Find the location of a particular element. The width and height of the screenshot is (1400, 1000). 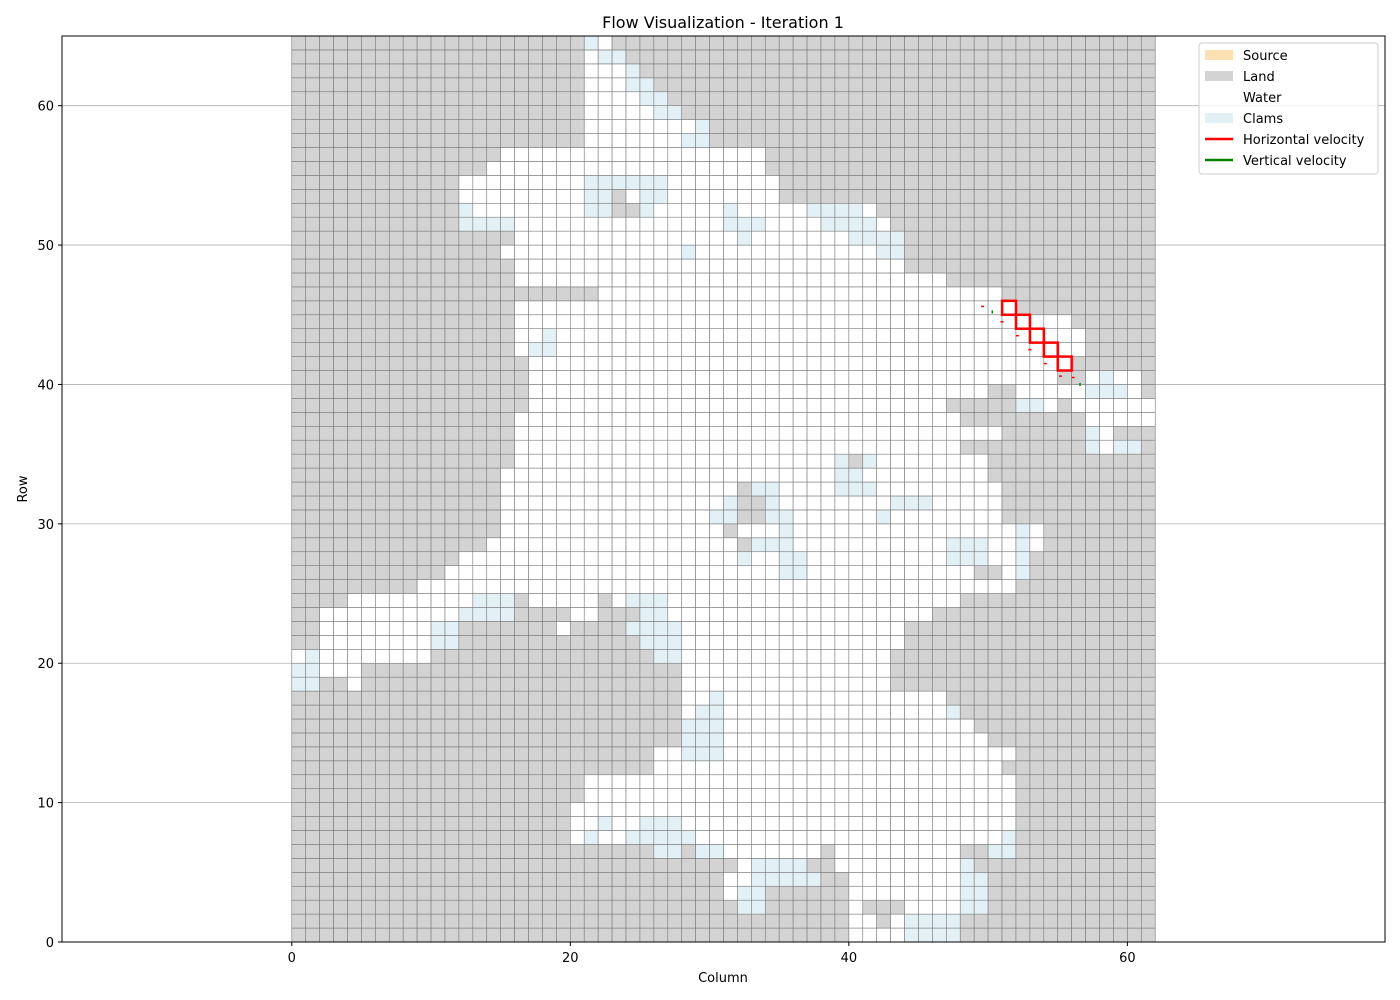

x-tick-label: 40 is located at coordinates (849, 958).